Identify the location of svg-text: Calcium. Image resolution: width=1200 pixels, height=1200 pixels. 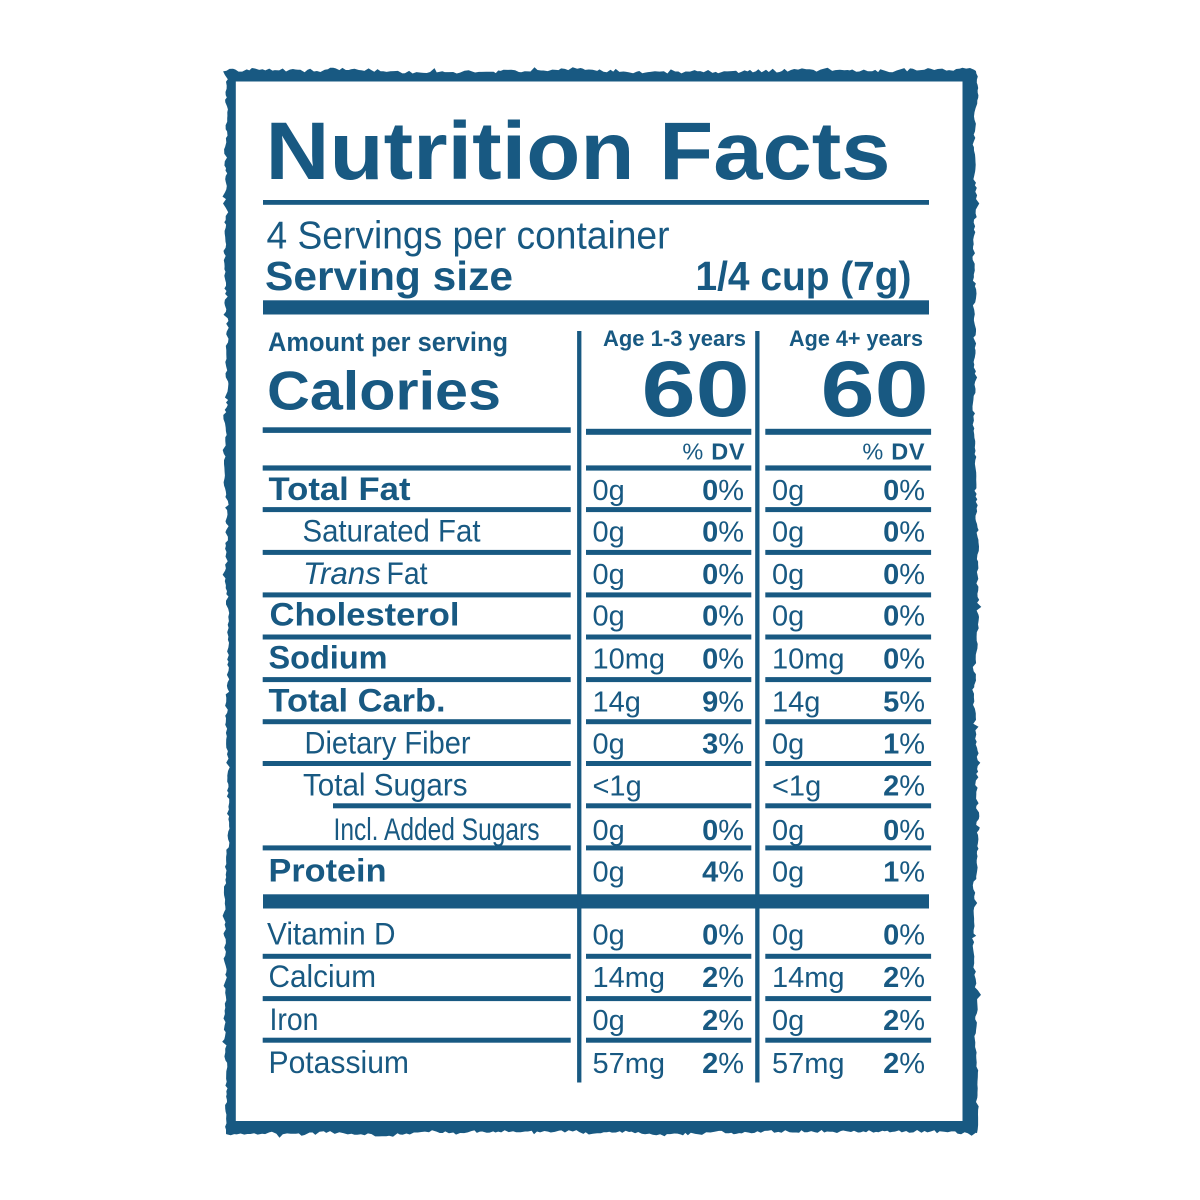
(323, 976).